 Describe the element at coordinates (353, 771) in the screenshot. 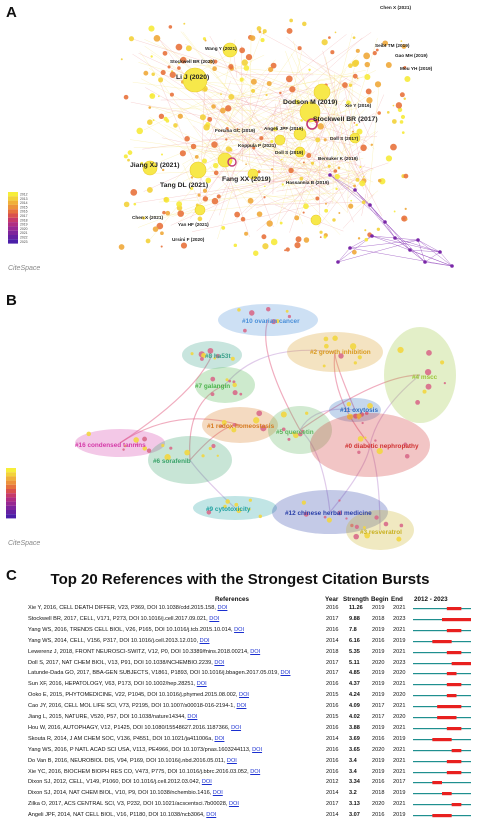

I see `strength-cell: 3.4` at that location.